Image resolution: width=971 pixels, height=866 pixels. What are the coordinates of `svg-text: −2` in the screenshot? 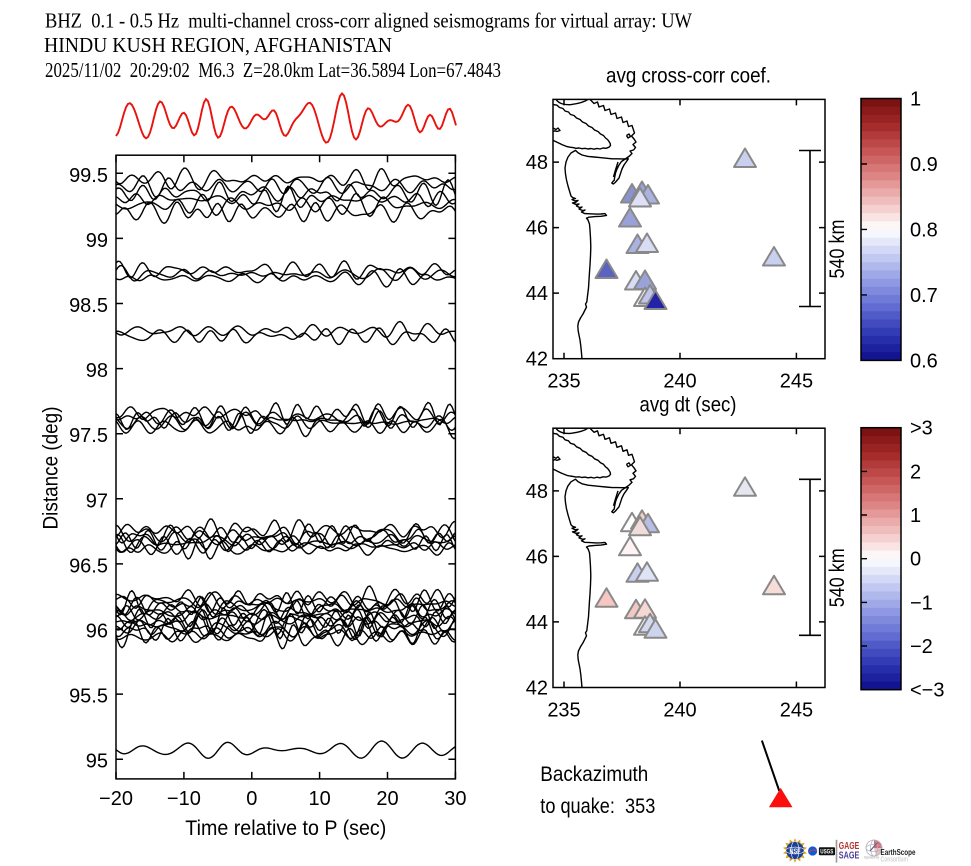 It's located at (921, 647).